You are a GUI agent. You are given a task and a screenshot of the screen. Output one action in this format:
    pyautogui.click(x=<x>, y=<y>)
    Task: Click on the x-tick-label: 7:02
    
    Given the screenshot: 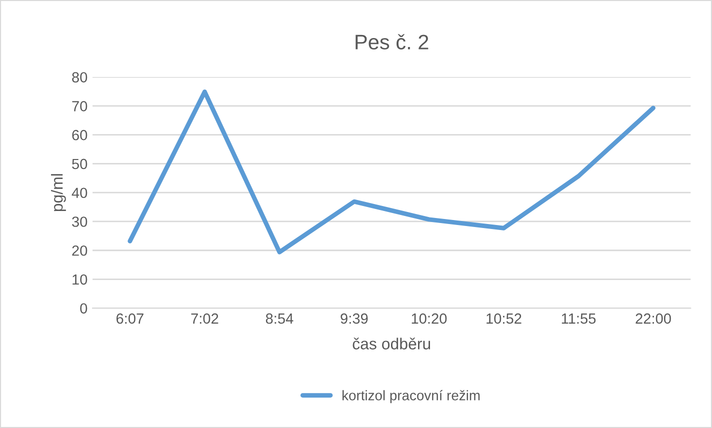 What is the action you would take?
    pyautogui.click(x=204, y=318)
    